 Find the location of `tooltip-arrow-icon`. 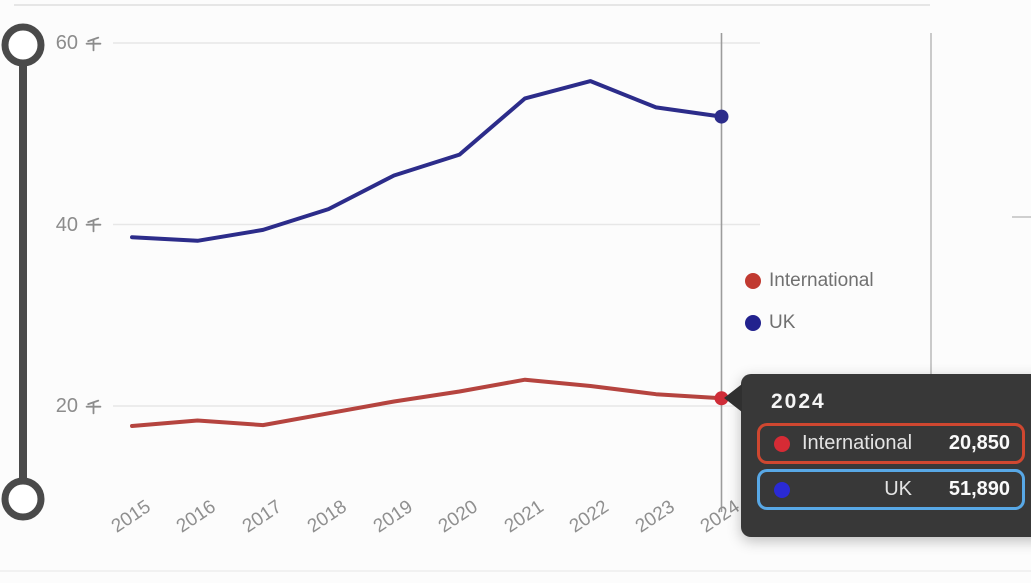

tooltip-arrow-icon is located at coordinates (733, 398).